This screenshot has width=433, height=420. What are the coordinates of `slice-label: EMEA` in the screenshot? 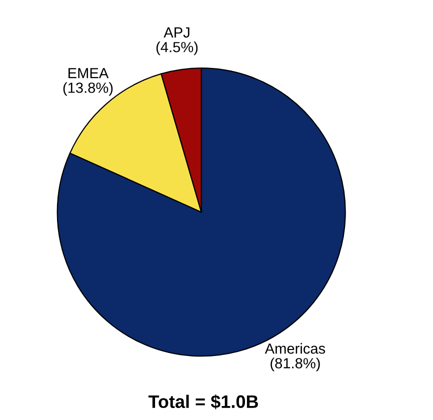 It's located at (88, 73).